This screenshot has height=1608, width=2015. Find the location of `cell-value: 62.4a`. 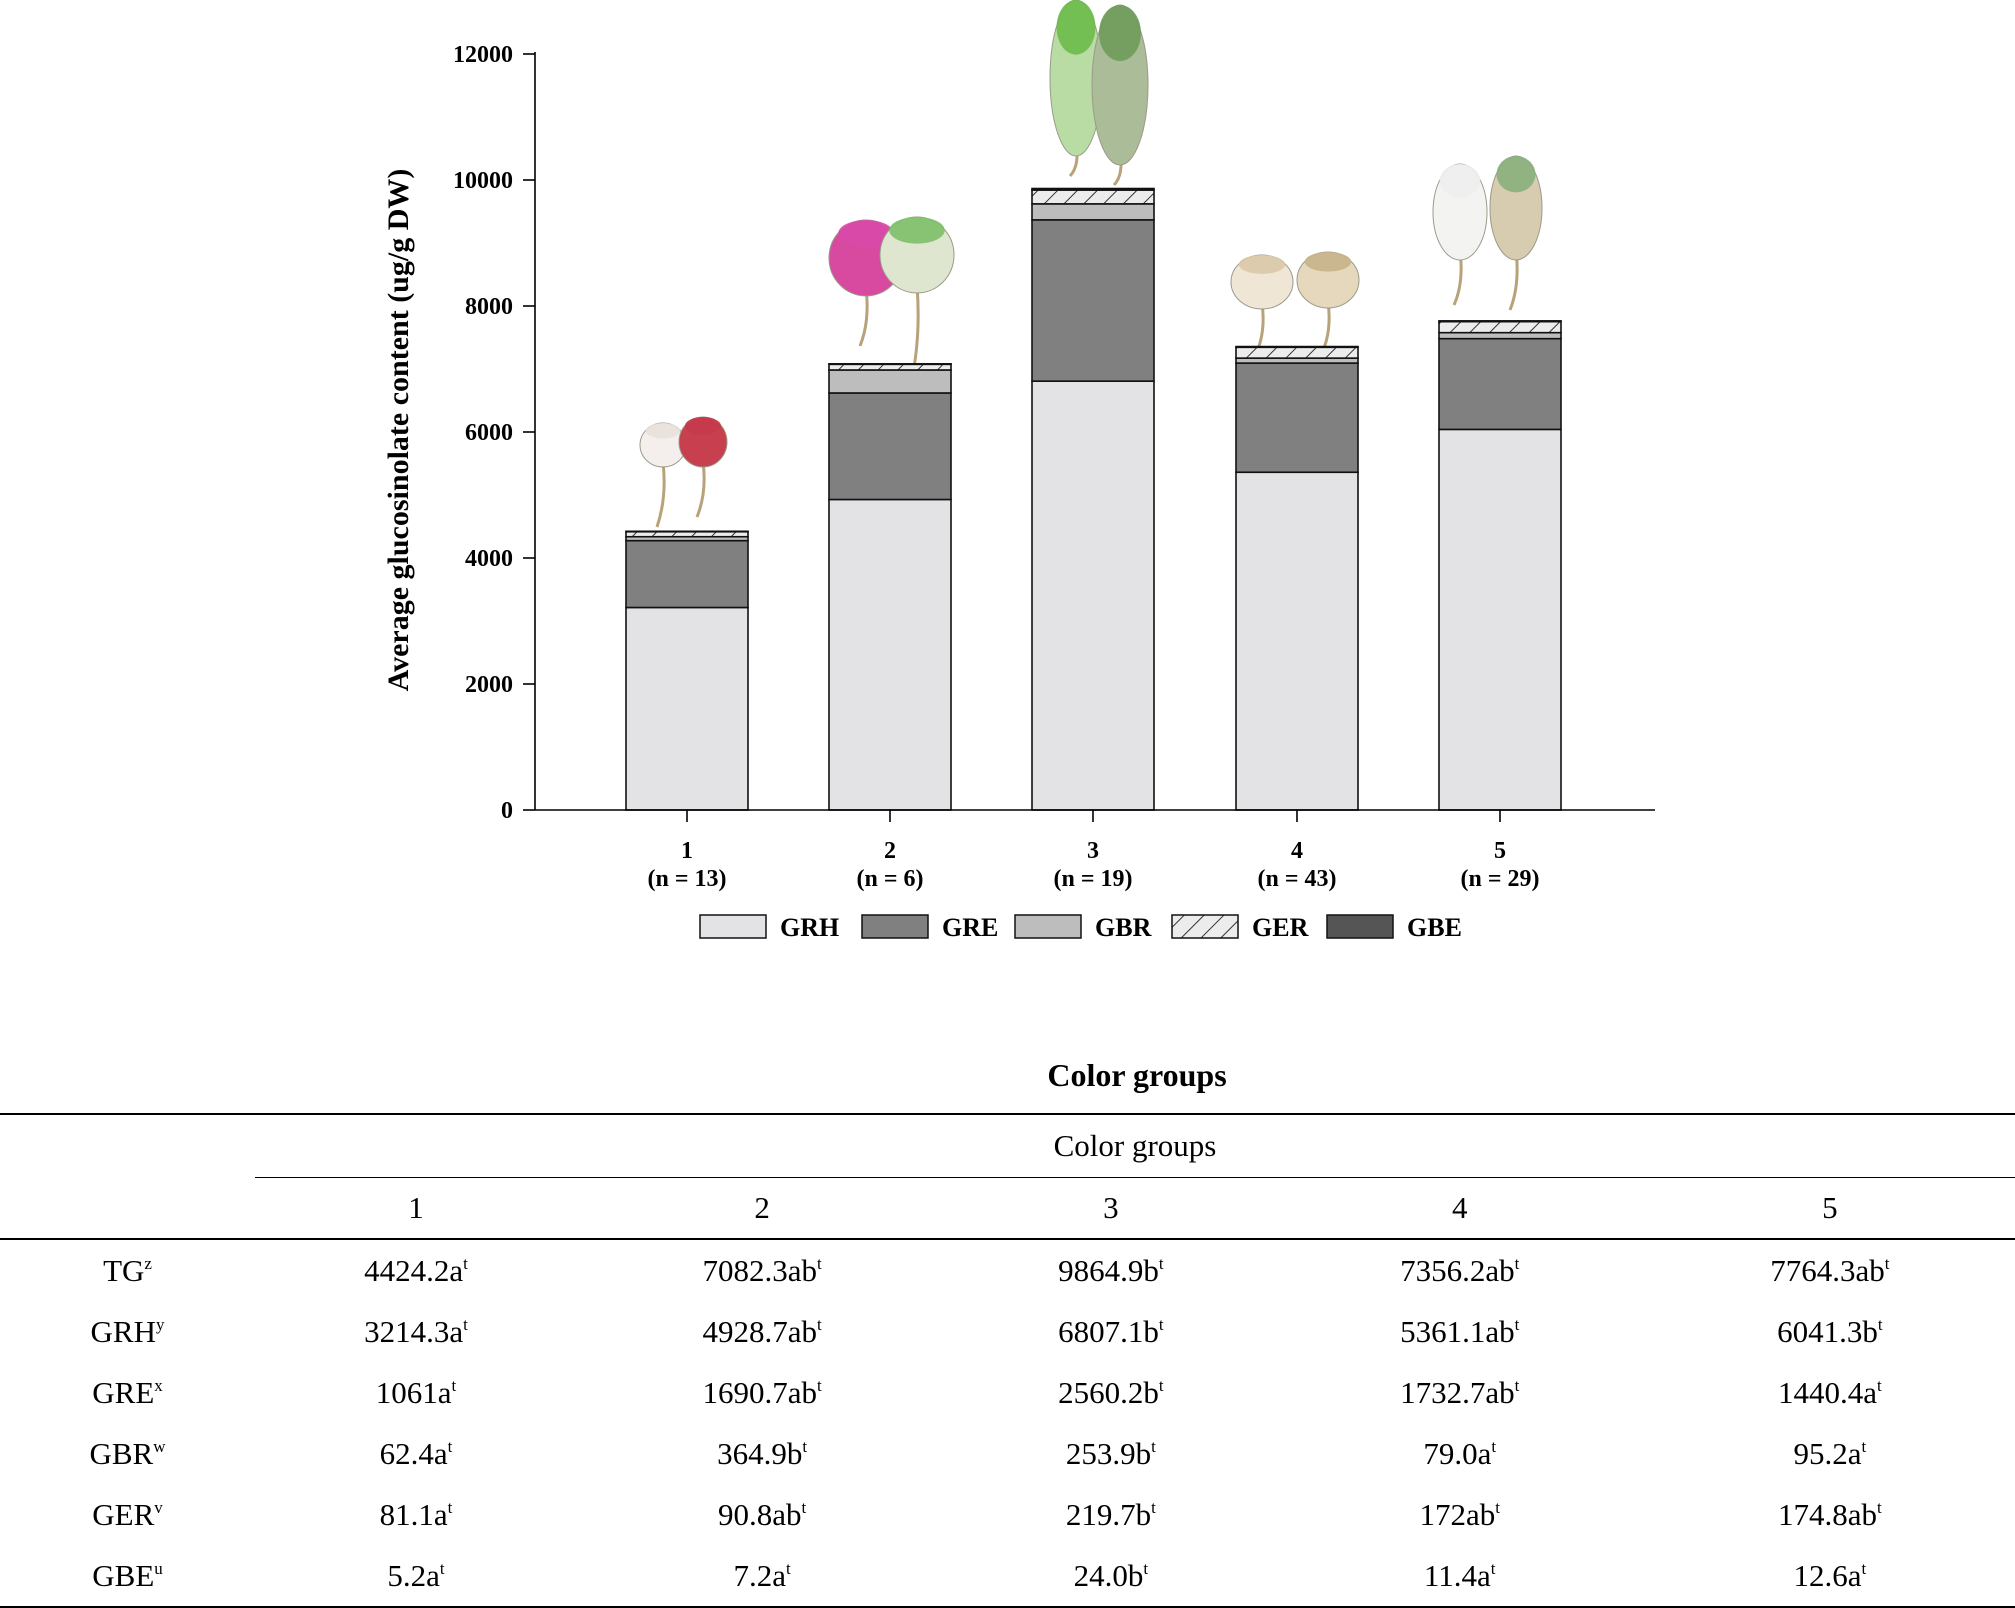

cell-value: 62.4a is located at coordinates (413, 1453).